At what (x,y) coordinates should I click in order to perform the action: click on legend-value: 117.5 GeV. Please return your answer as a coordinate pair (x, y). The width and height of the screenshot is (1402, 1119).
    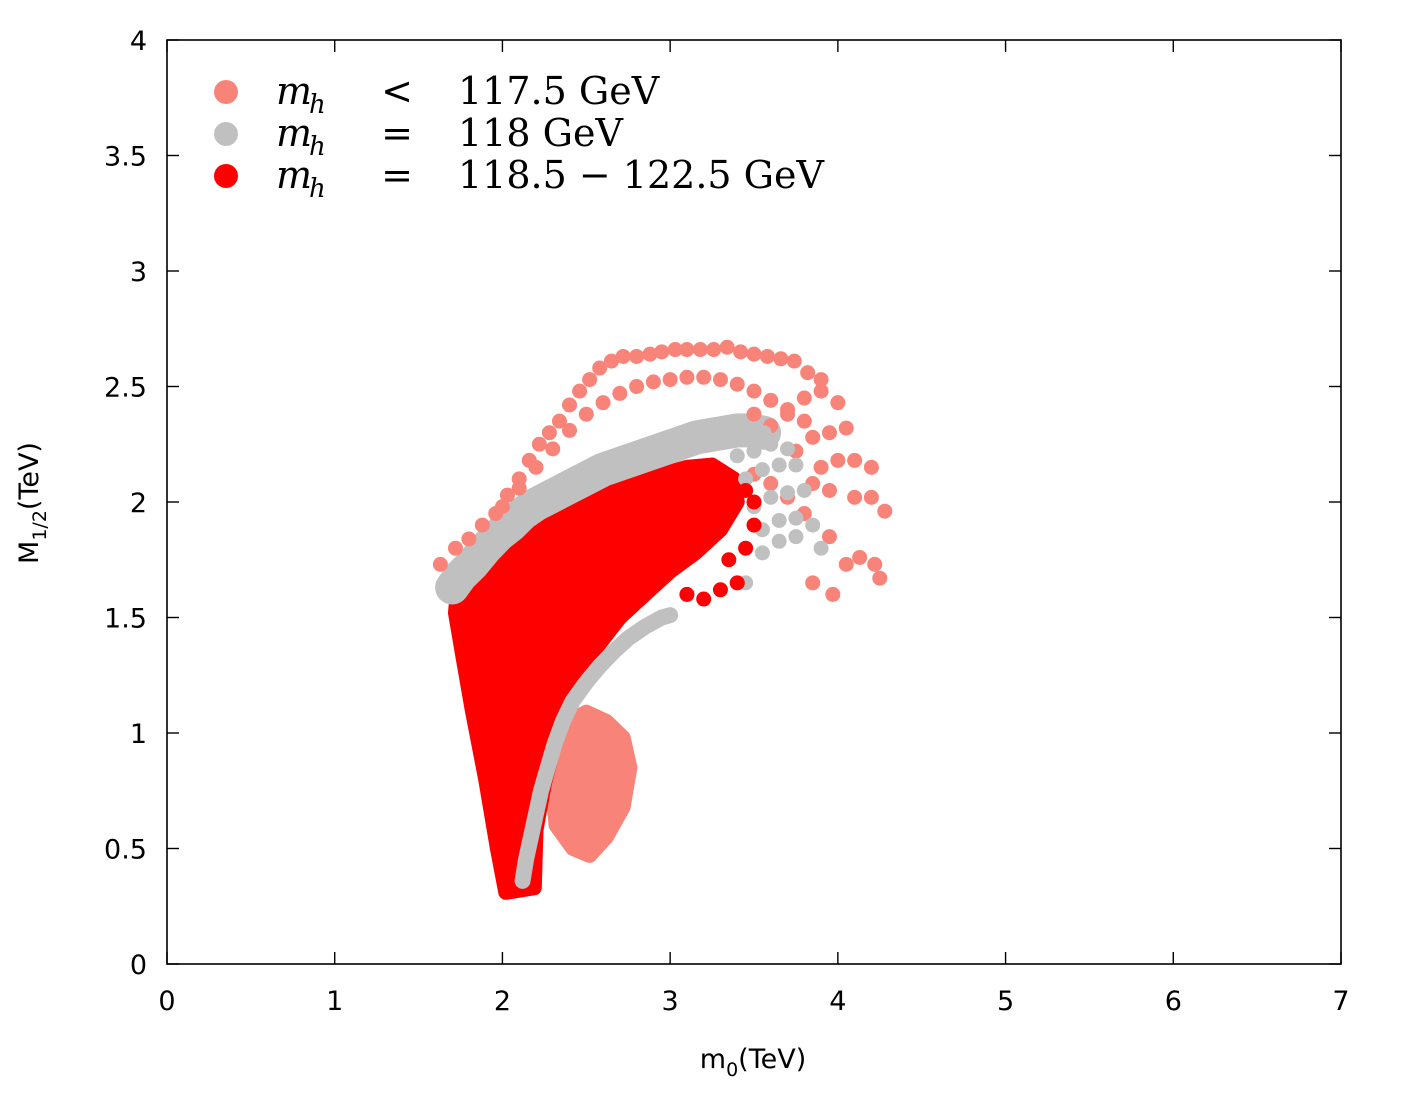
    Looking at the image, I should click on (559, 91).